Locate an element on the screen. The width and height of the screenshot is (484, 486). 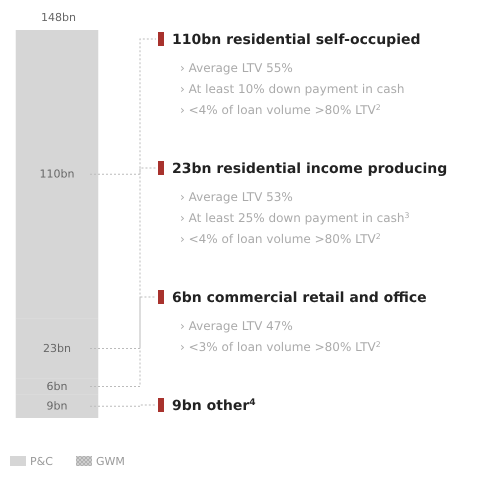
text: 9bn other$^{4}$ is located at coordinates (214, 406).